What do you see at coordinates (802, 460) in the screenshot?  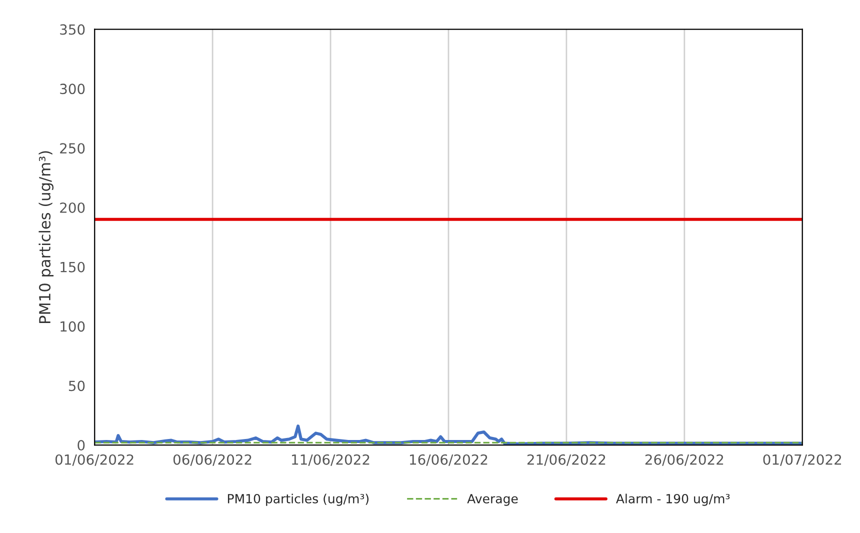 I see `x-tick-label: 01/07/2022` at bounding box center [802, 460].